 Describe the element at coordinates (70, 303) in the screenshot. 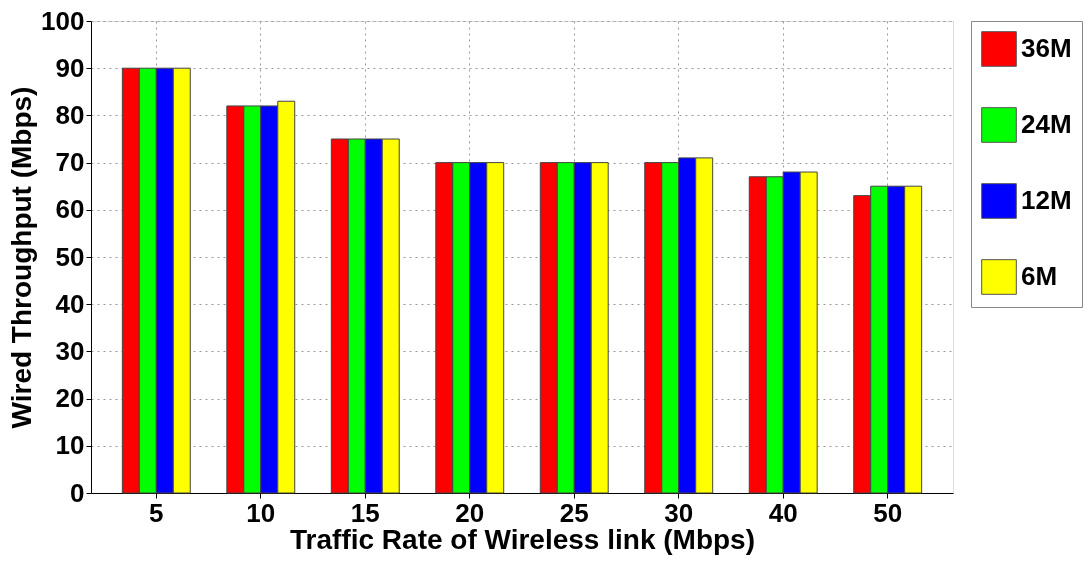

I see `y-tick-label: 40` at that location.